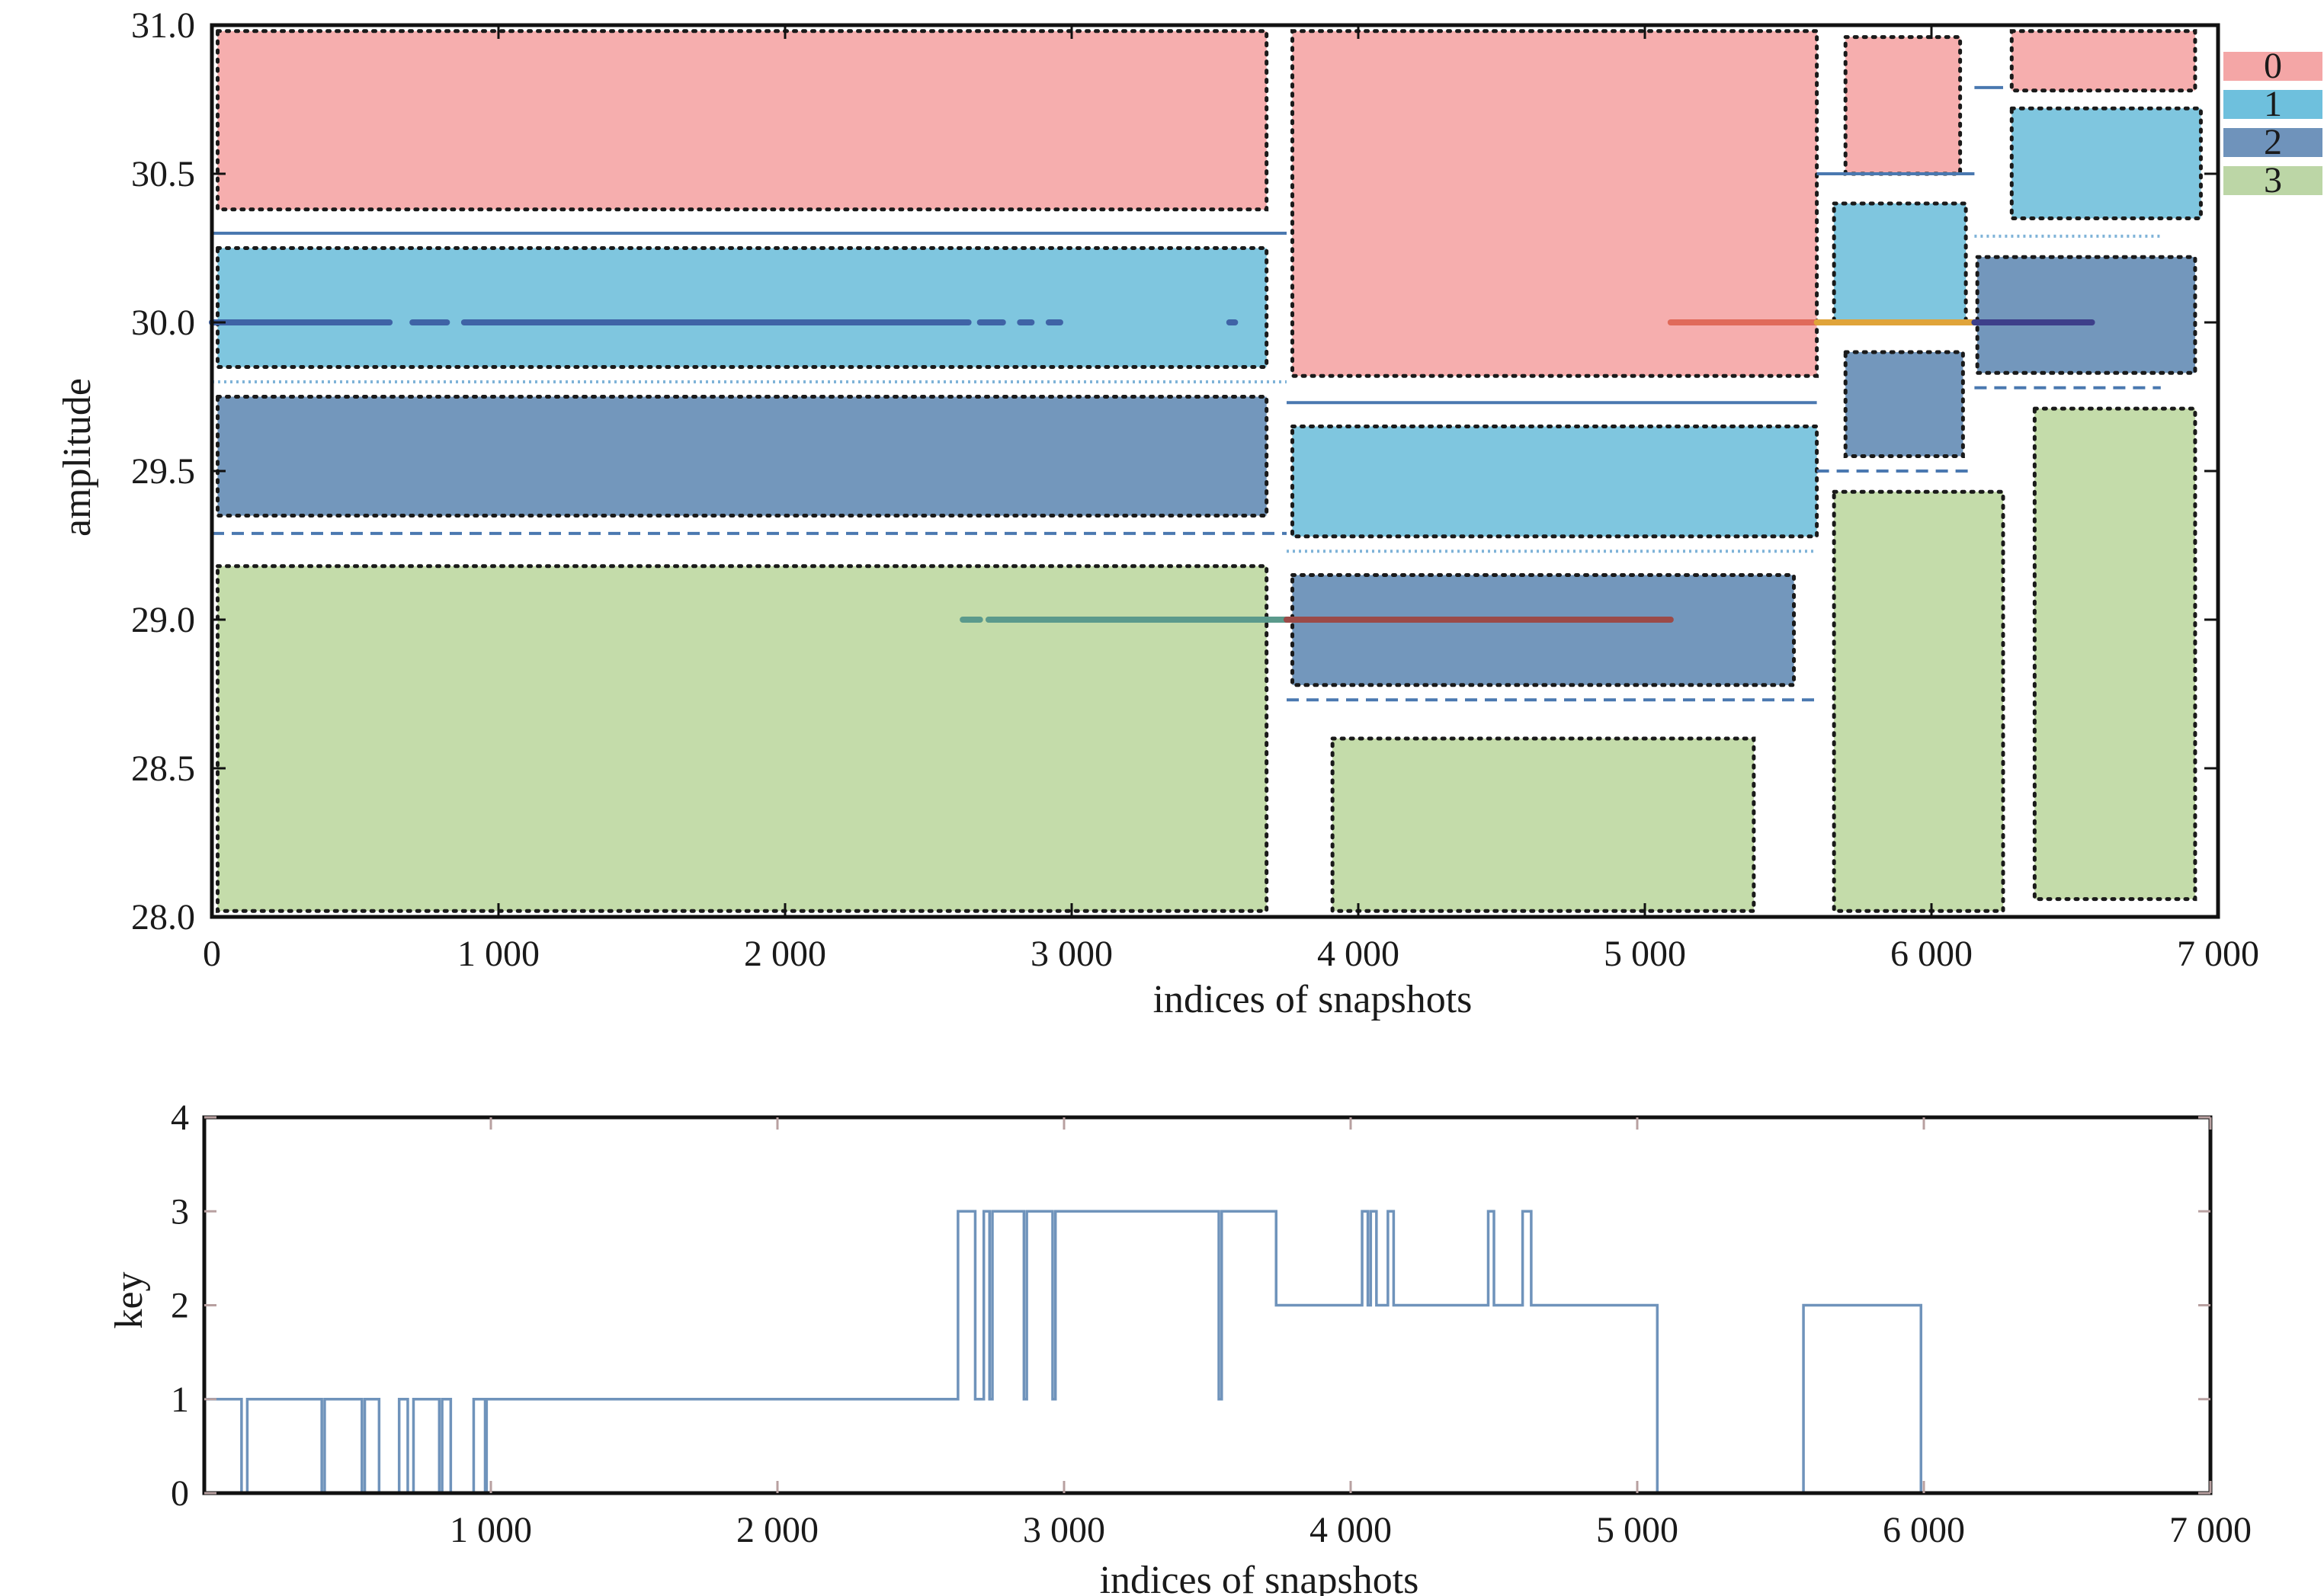 The image size is (2324, 1596). What do you see at coordinates (163, 174) in the screenshot?
I see `top-y-tick-label: 30.5` at bounding box center [163, 174].